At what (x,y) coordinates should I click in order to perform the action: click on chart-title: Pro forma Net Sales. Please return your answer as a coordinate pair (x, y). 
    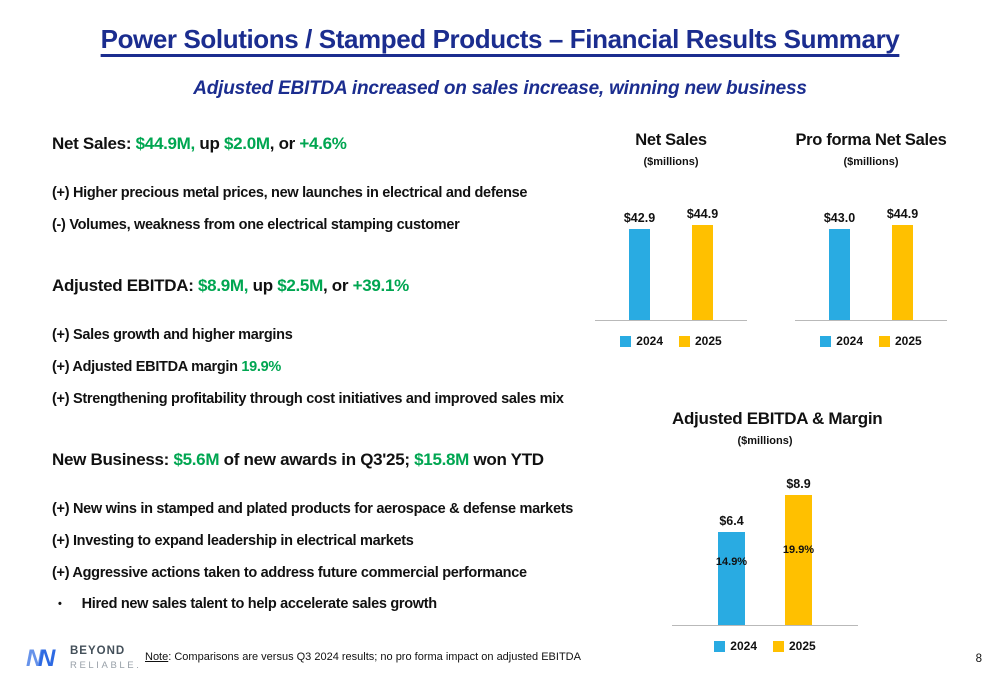
    Looking at the image, I should click on (871, 140).